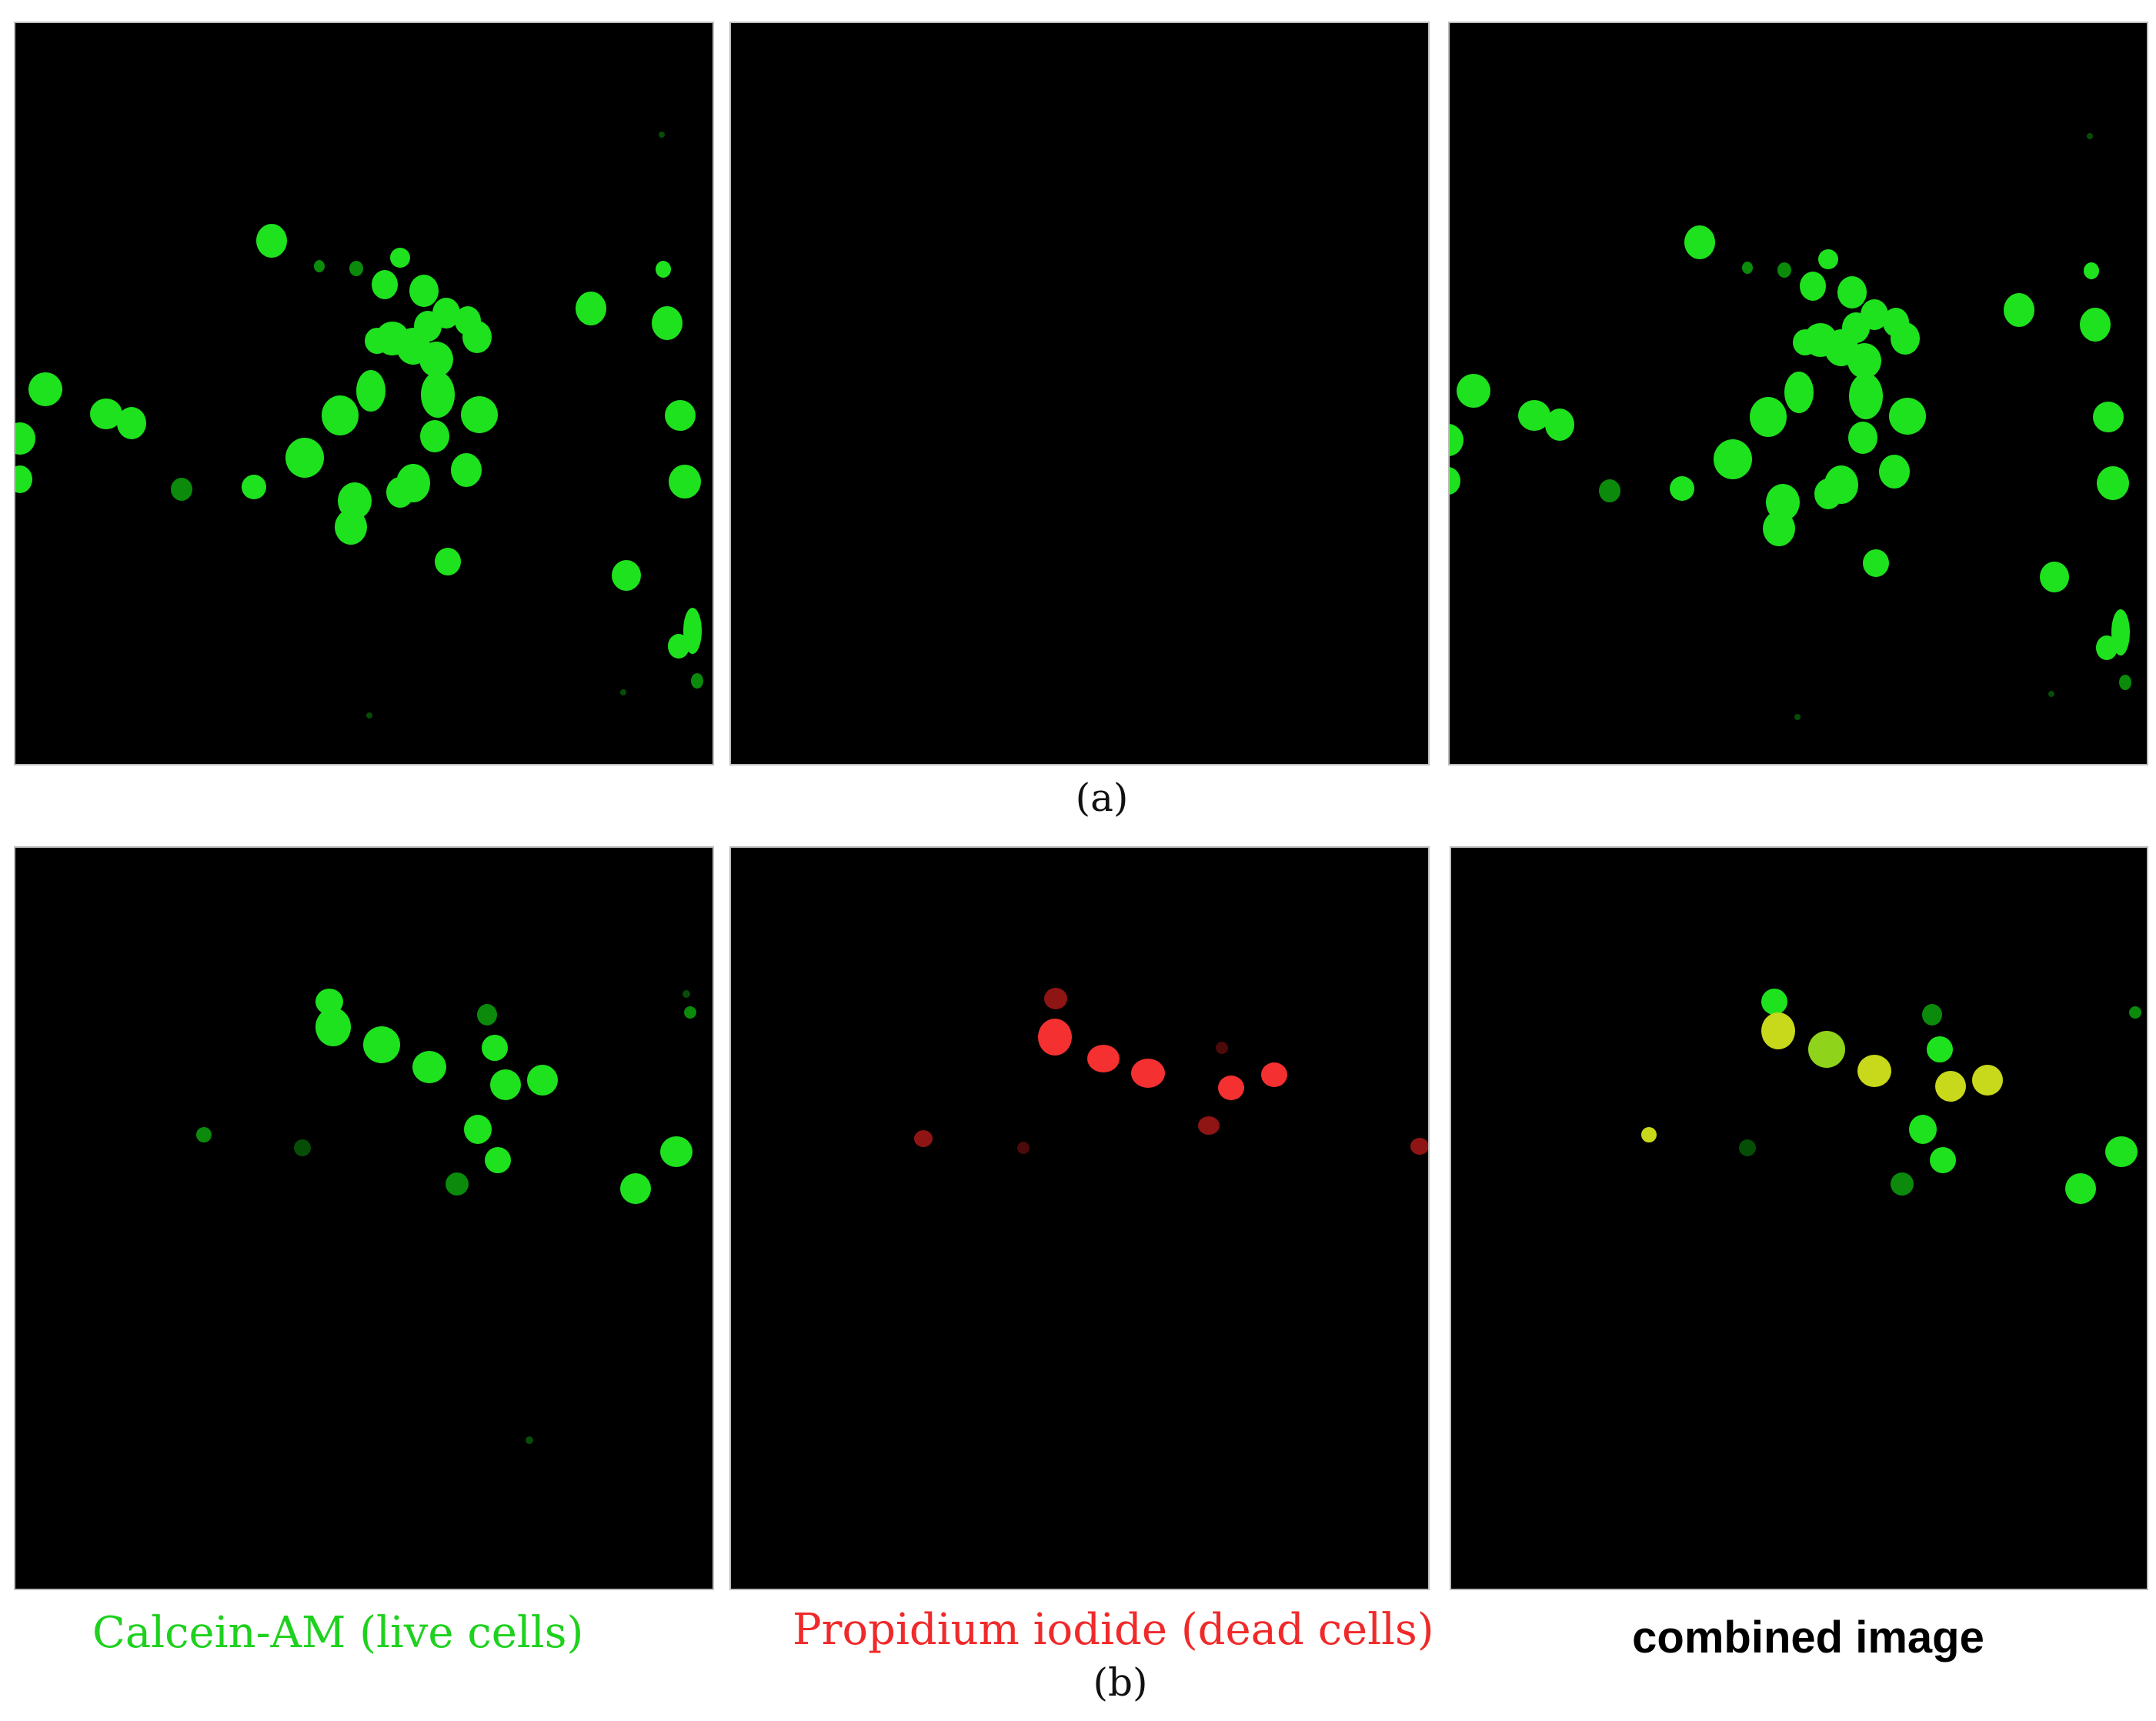 This screenshot has height=1721, width=2156. Describe the element at coordinates (1120, 1683) in the screenshot. I see `row-label-b: (b)` at that location.